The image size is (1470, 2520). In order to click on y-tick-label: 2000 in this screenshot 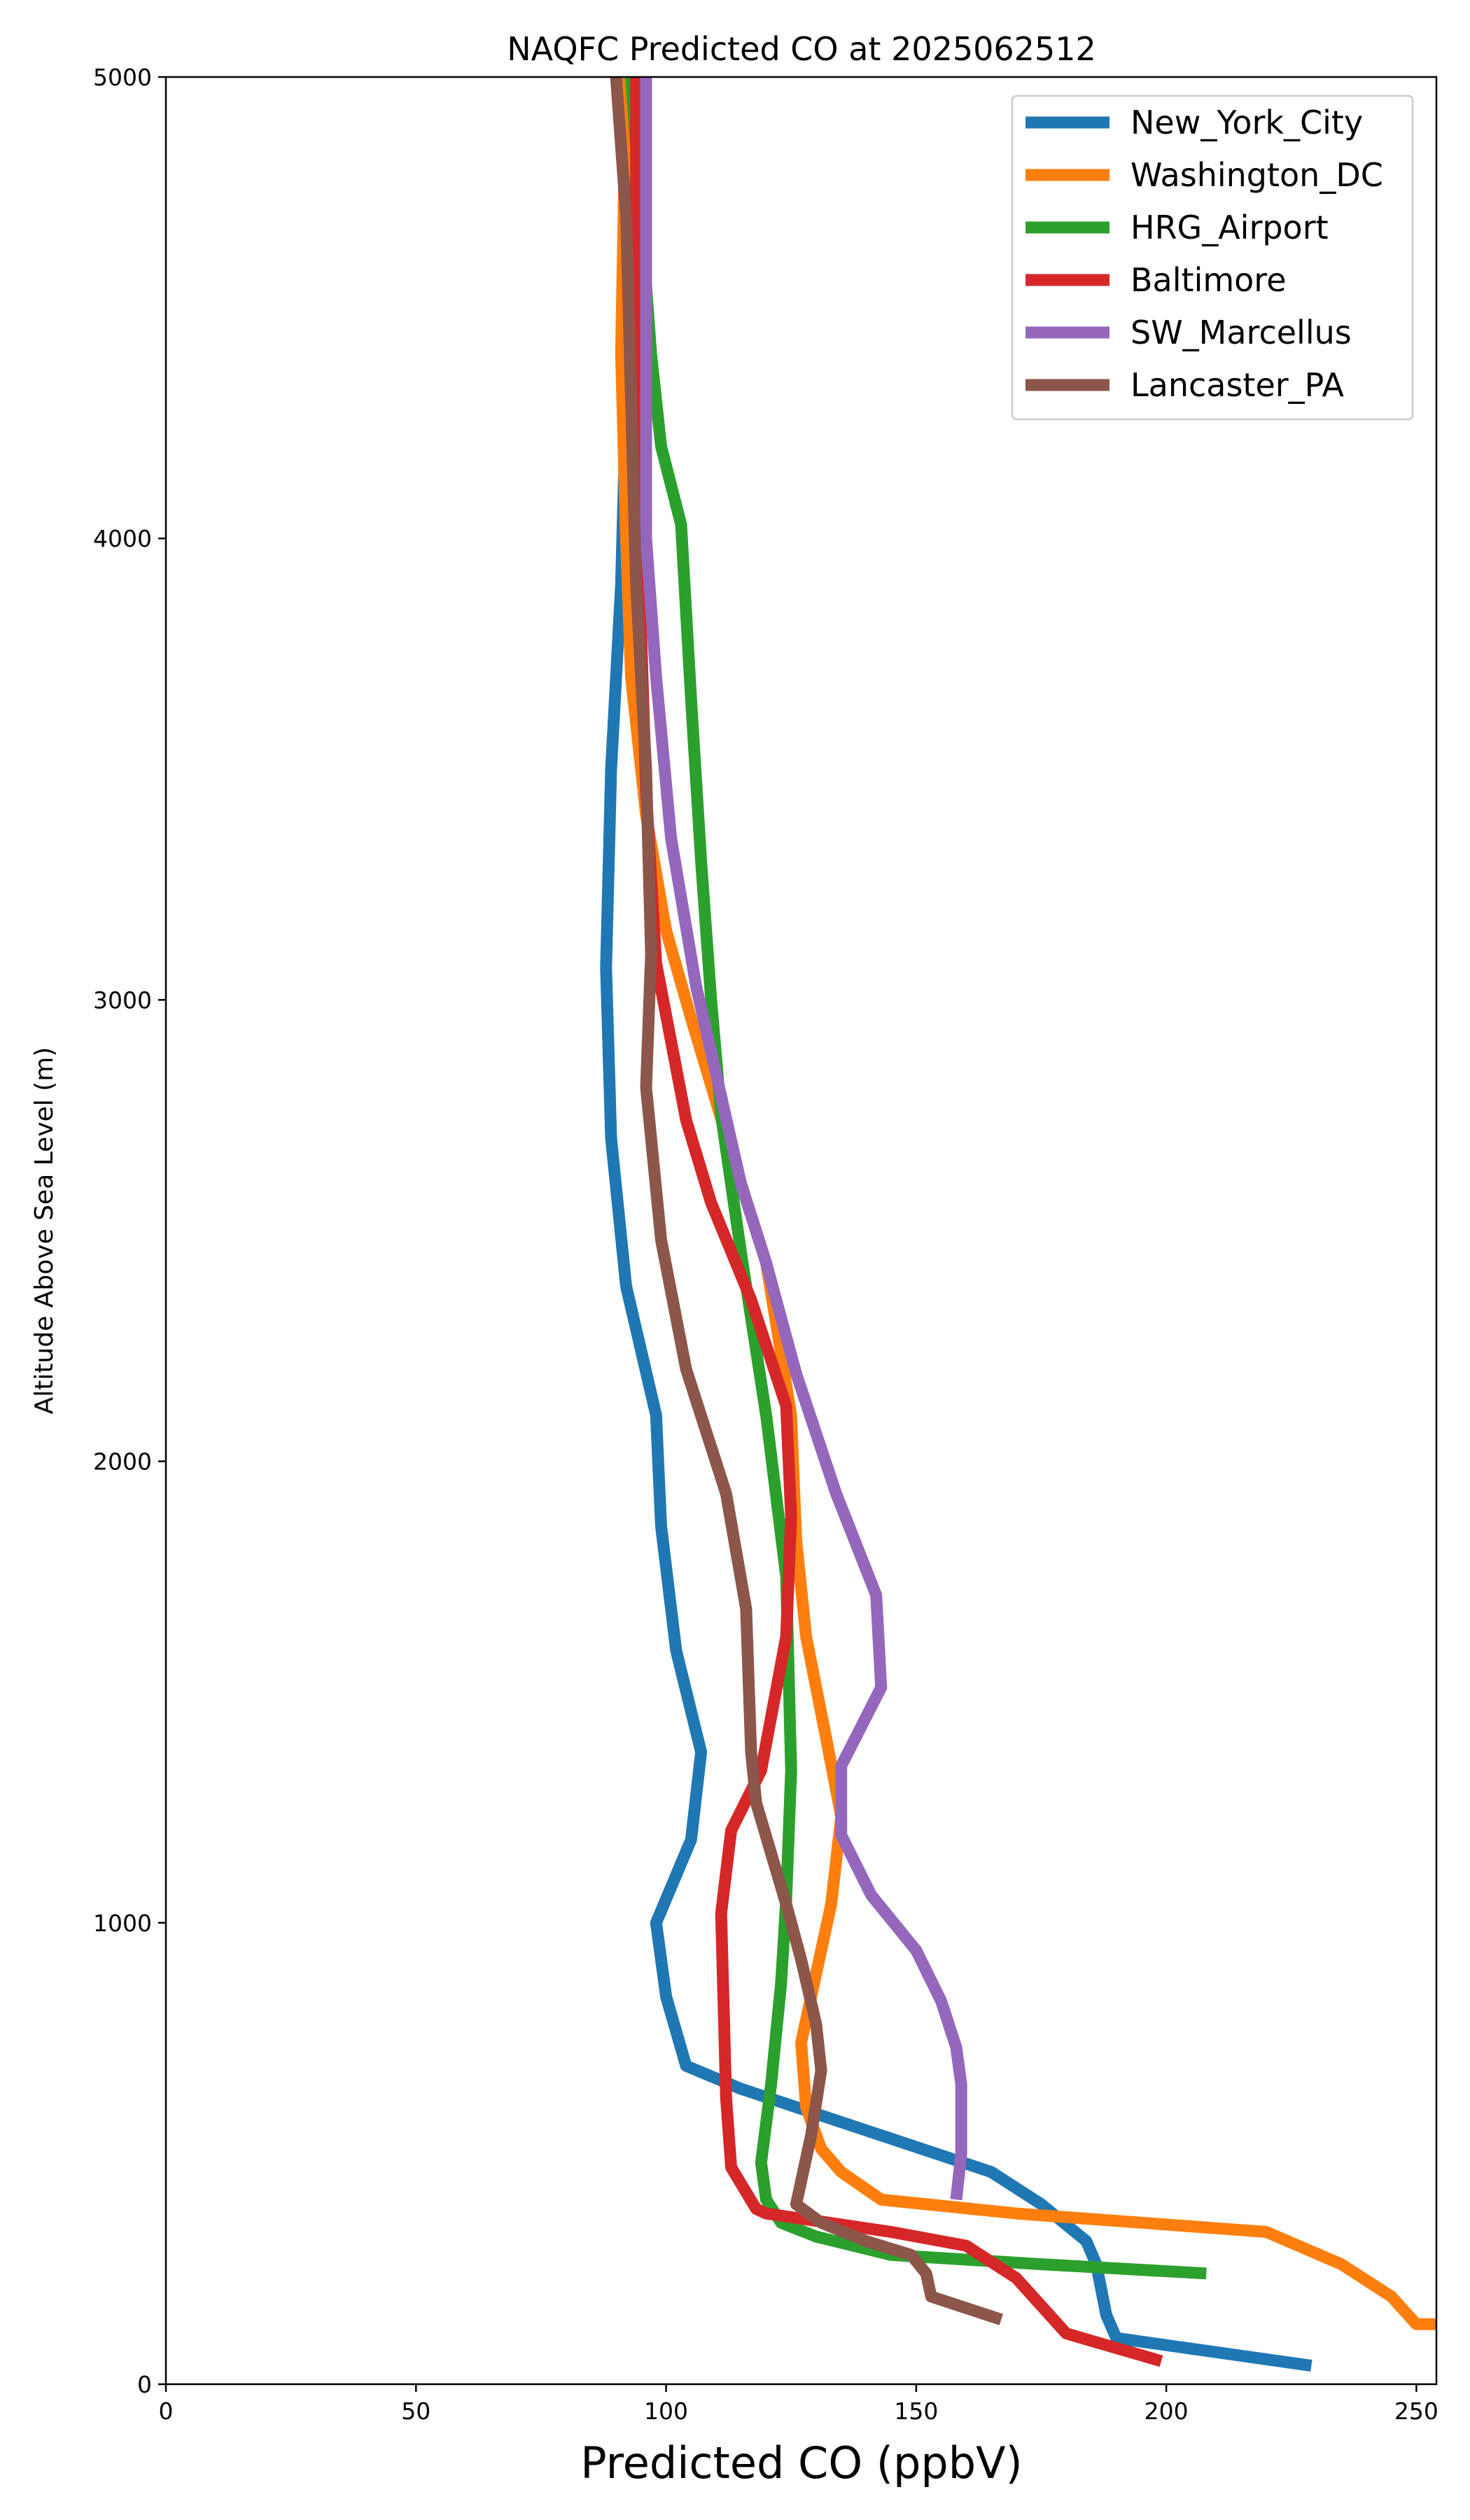, I will do `click(122, 1462)`.